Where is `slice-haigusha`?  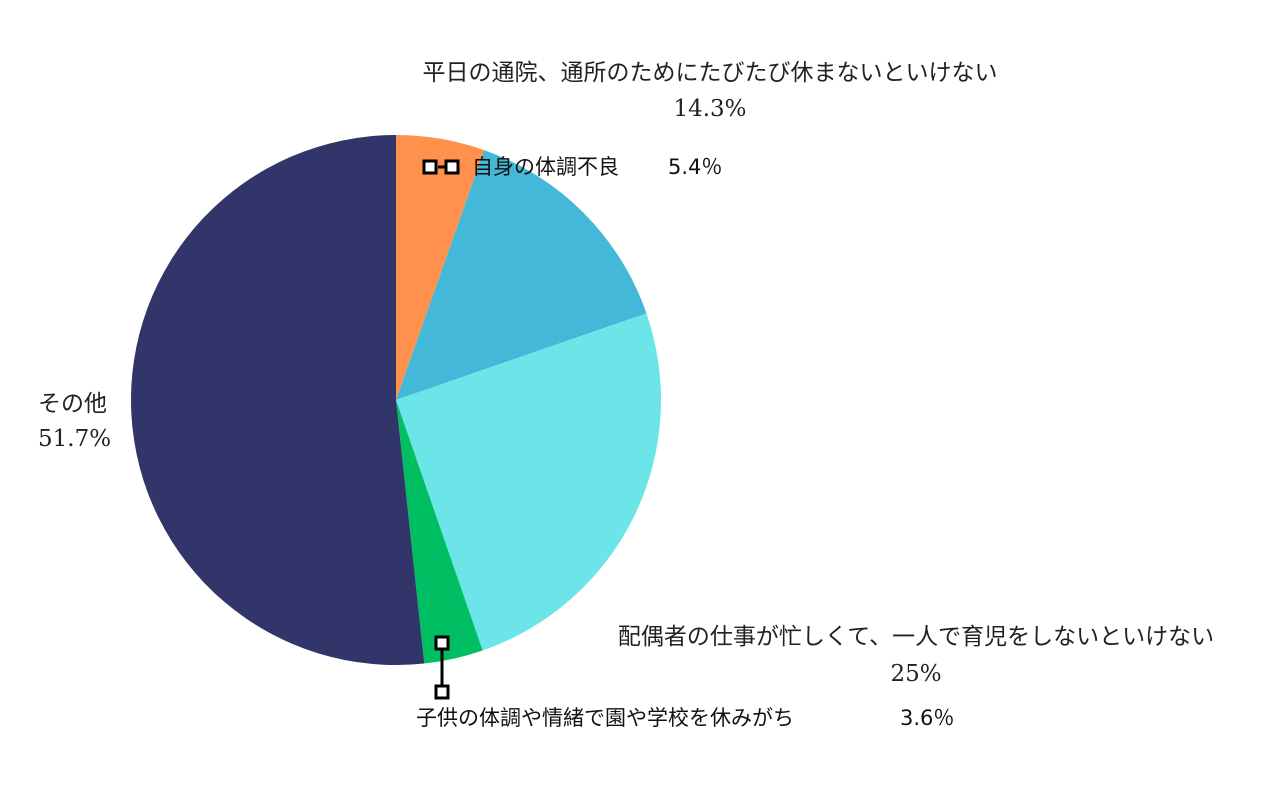 slice-haigusha is located at coordinates (528, 482).